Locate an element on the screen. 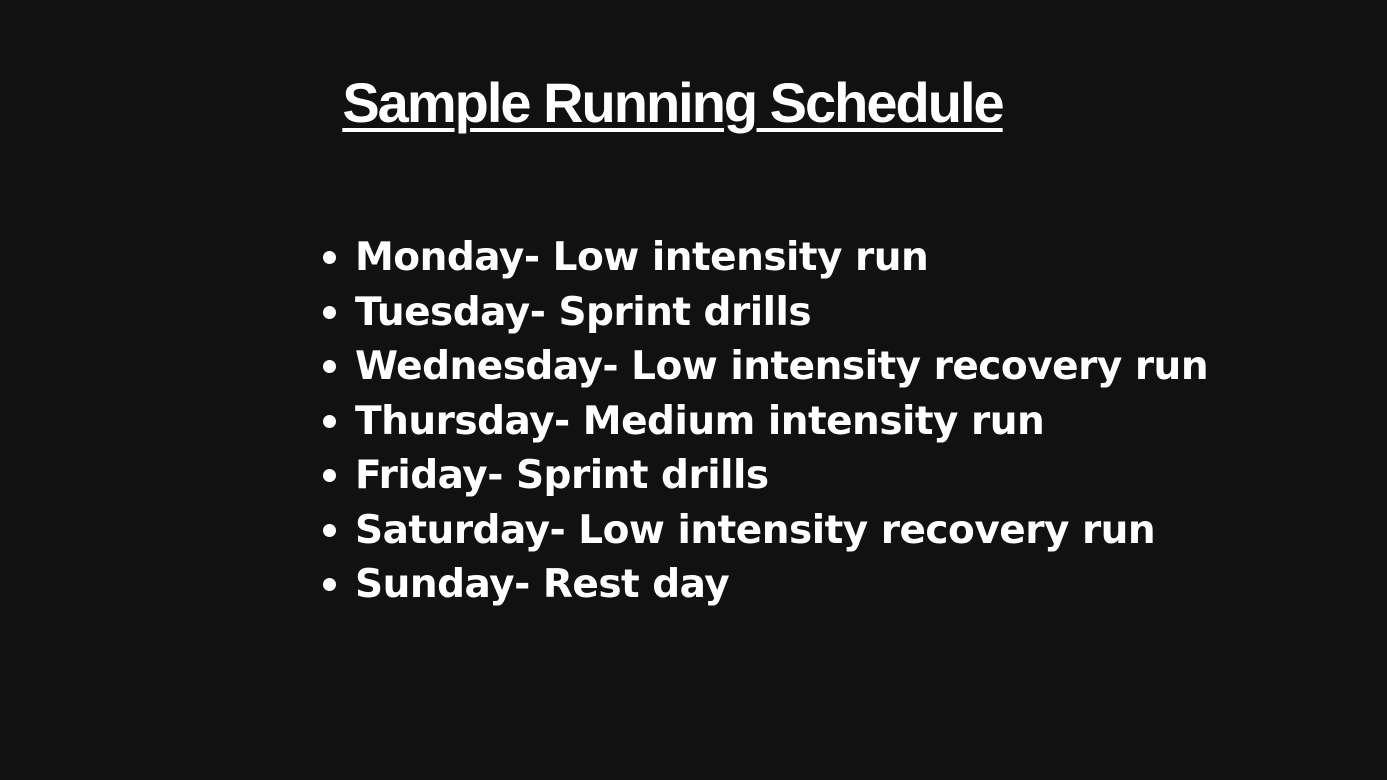 The height and width of the screenshot is (780, 1387). list-item: Thursday- Medium intensity run is located at coordinates (764, 421).